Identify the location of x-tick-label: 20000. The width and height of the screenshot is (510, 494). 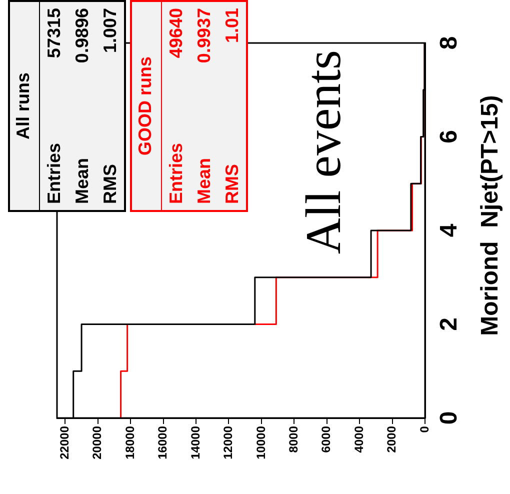
(97, 443).